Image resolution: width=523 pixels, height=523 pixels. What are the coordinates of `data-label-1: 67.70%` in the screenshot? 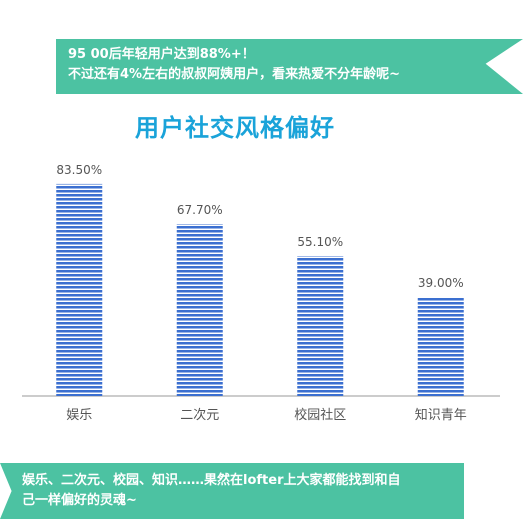 It's located at (200, 210).